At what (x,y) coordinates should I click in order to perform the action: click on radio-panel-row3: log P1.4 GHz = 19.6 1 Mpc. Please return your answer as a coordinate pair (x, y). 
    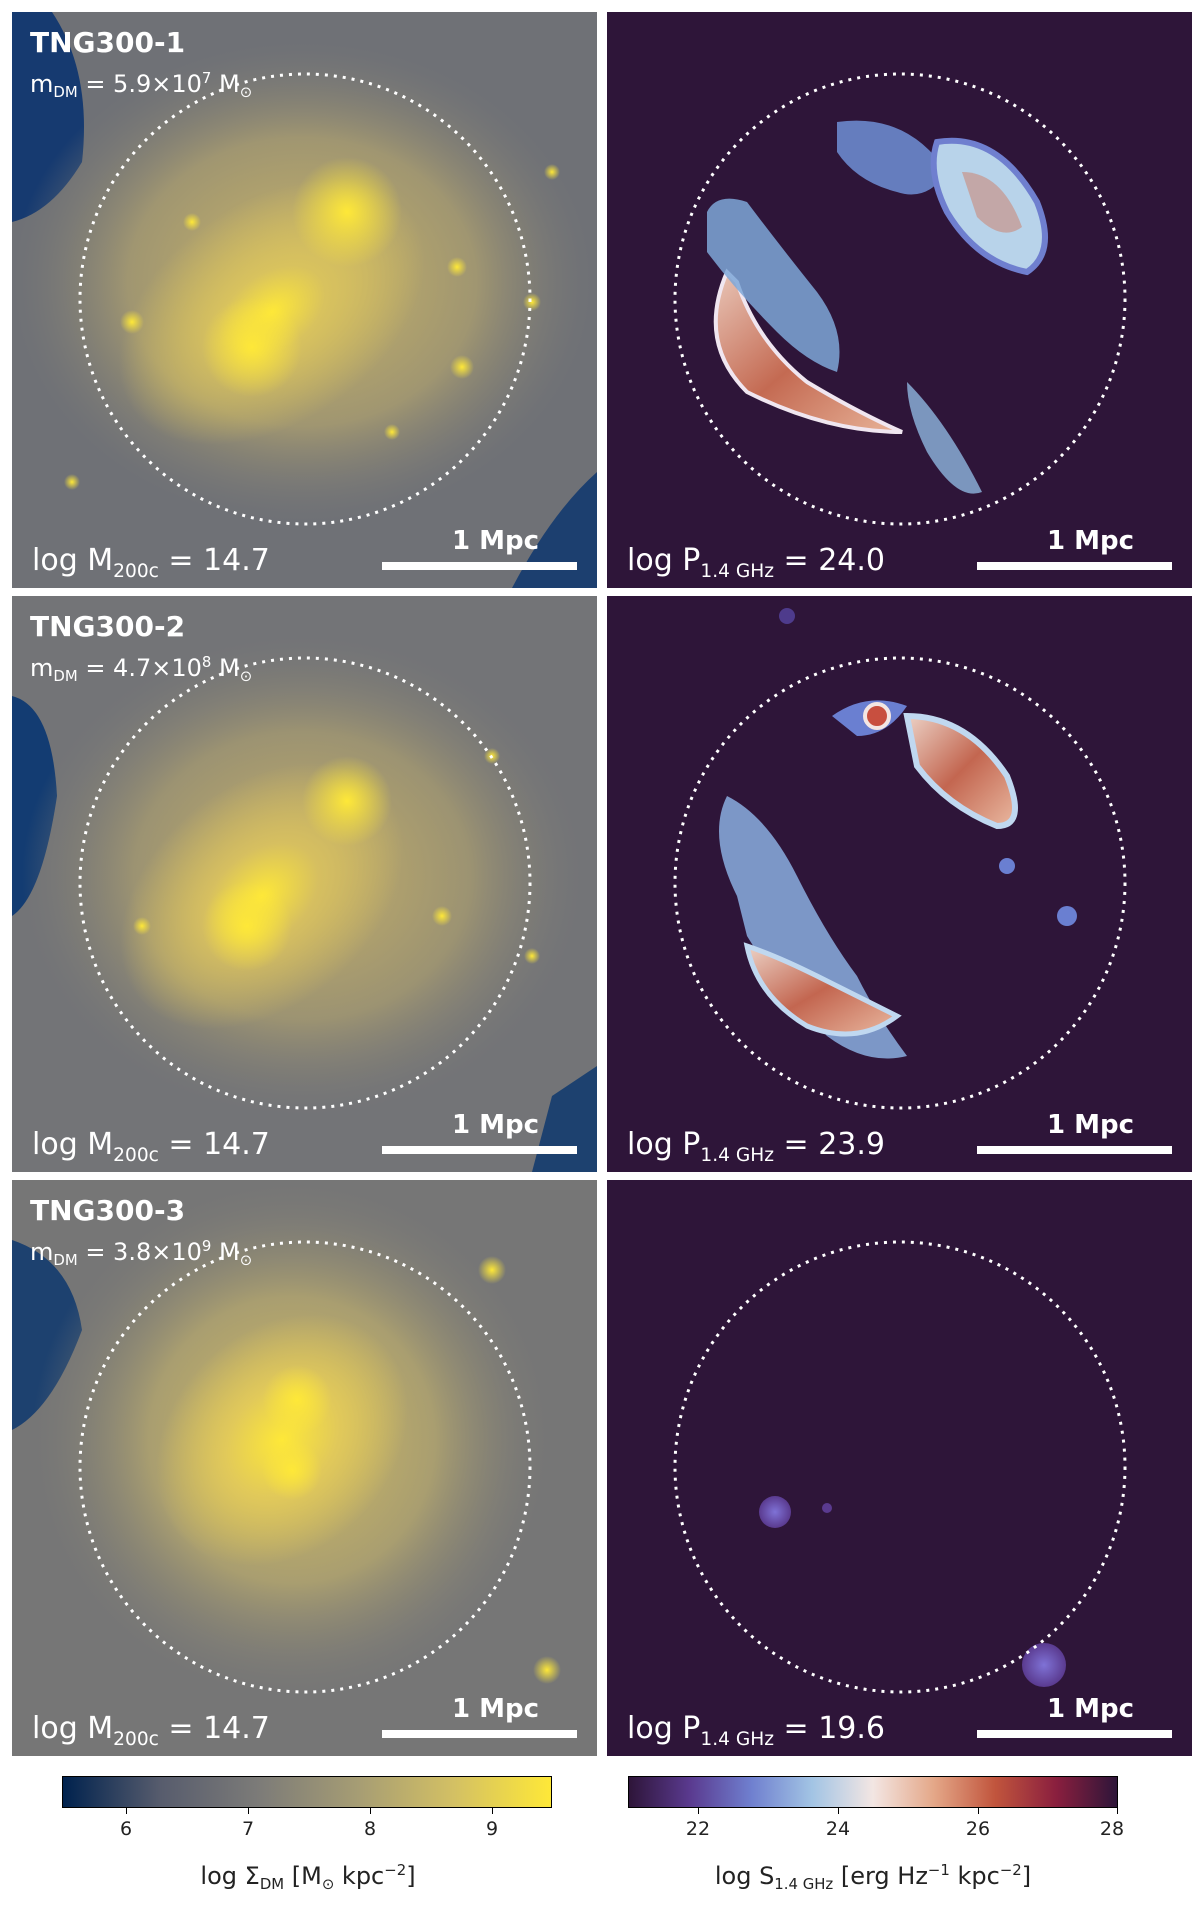
    Looking at the image, I should click on (899, 1468).